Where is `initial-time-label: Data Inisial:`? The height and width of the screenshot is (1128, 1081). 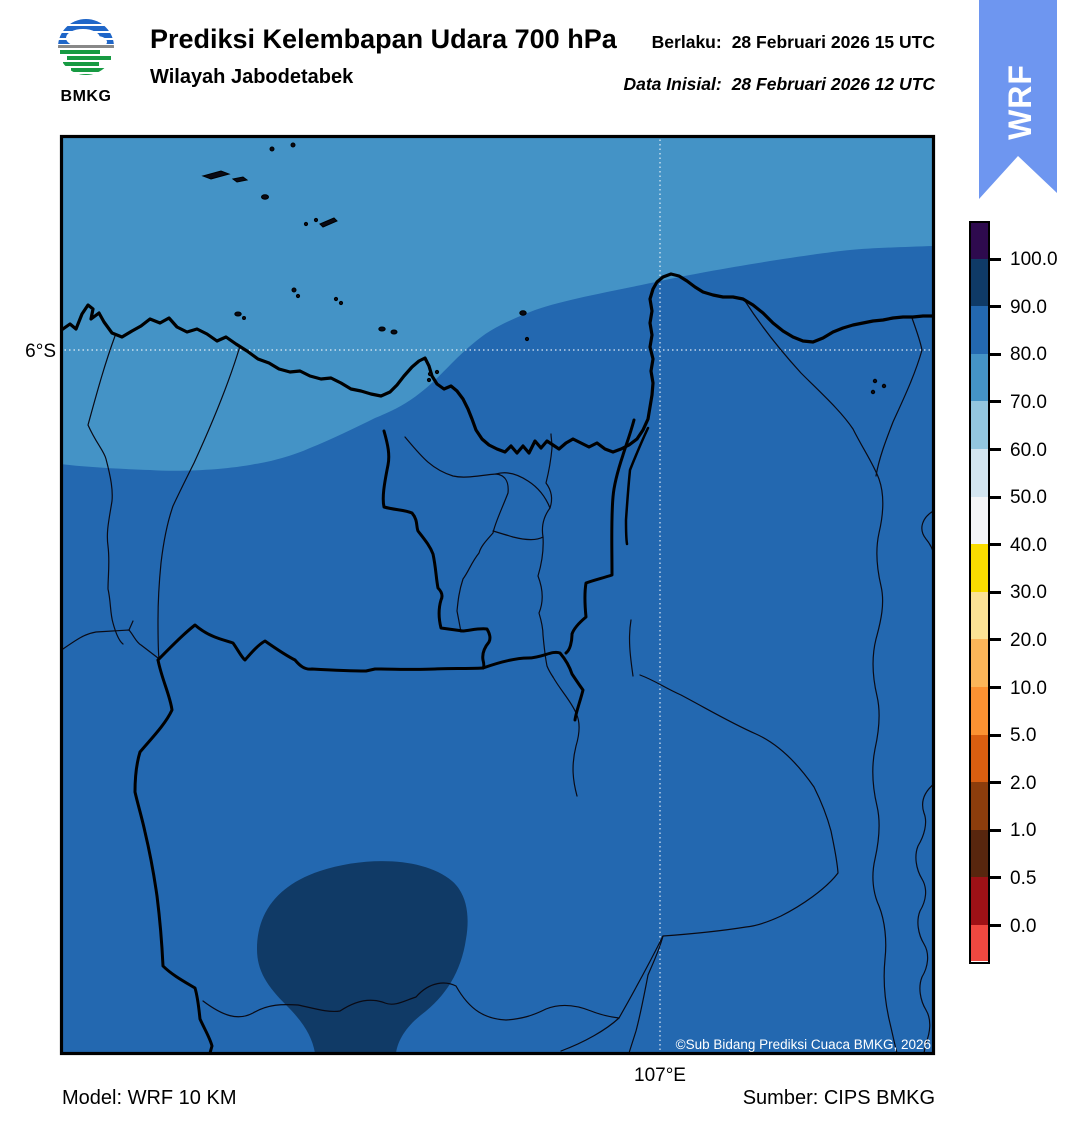
initial-time-label: Data Inisial: is located at coordinates (672, 84).